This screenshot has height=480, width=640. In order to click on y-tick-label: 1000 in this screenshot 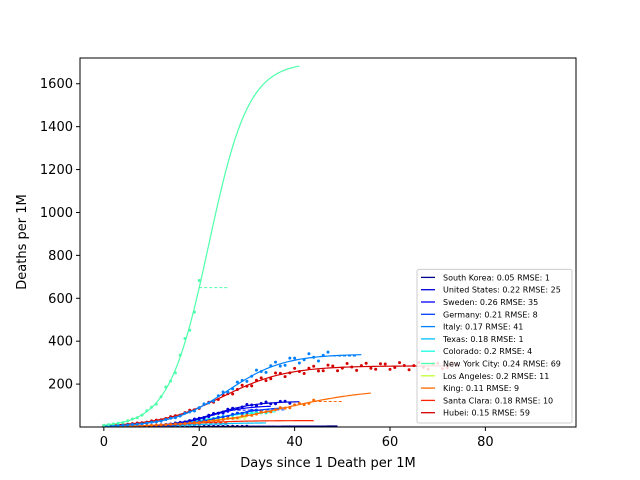, I will do `click(56, 213)`.